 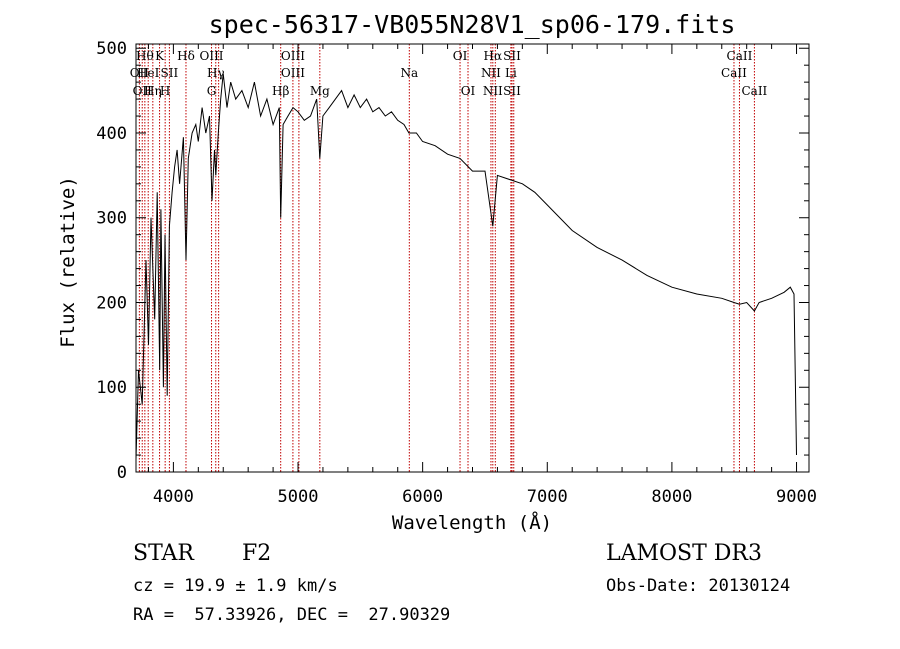 I want to click on y-tick-label: 100, so click(x=111, y=388).